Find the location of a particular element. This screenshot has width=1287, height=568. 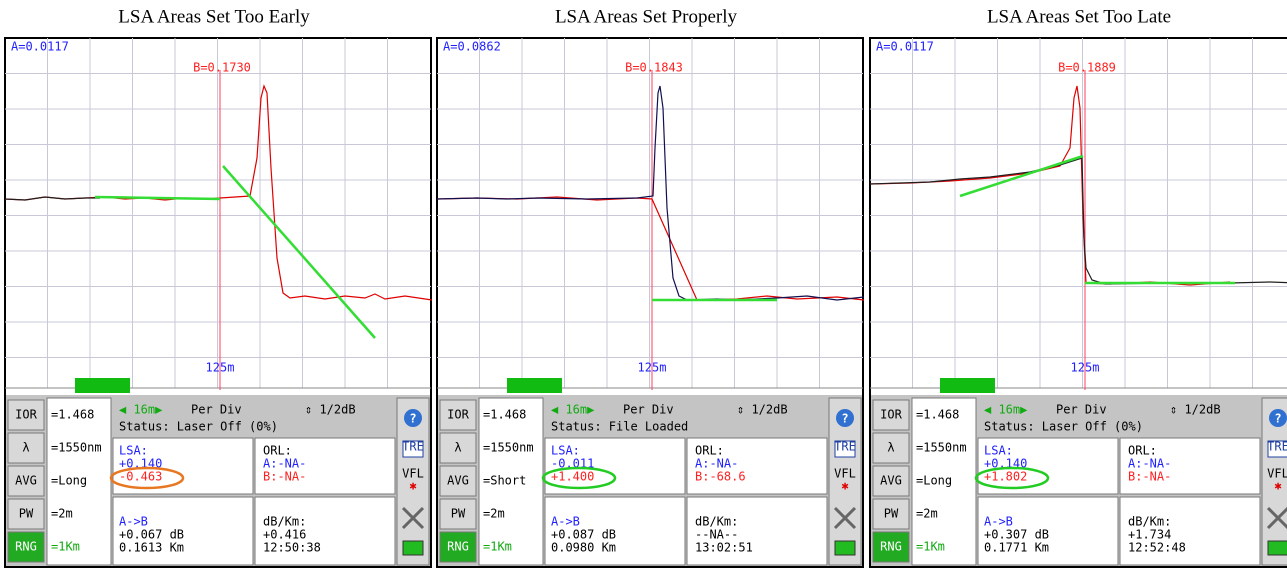

sidebar-label: λ is located at coordinates (457, 448).